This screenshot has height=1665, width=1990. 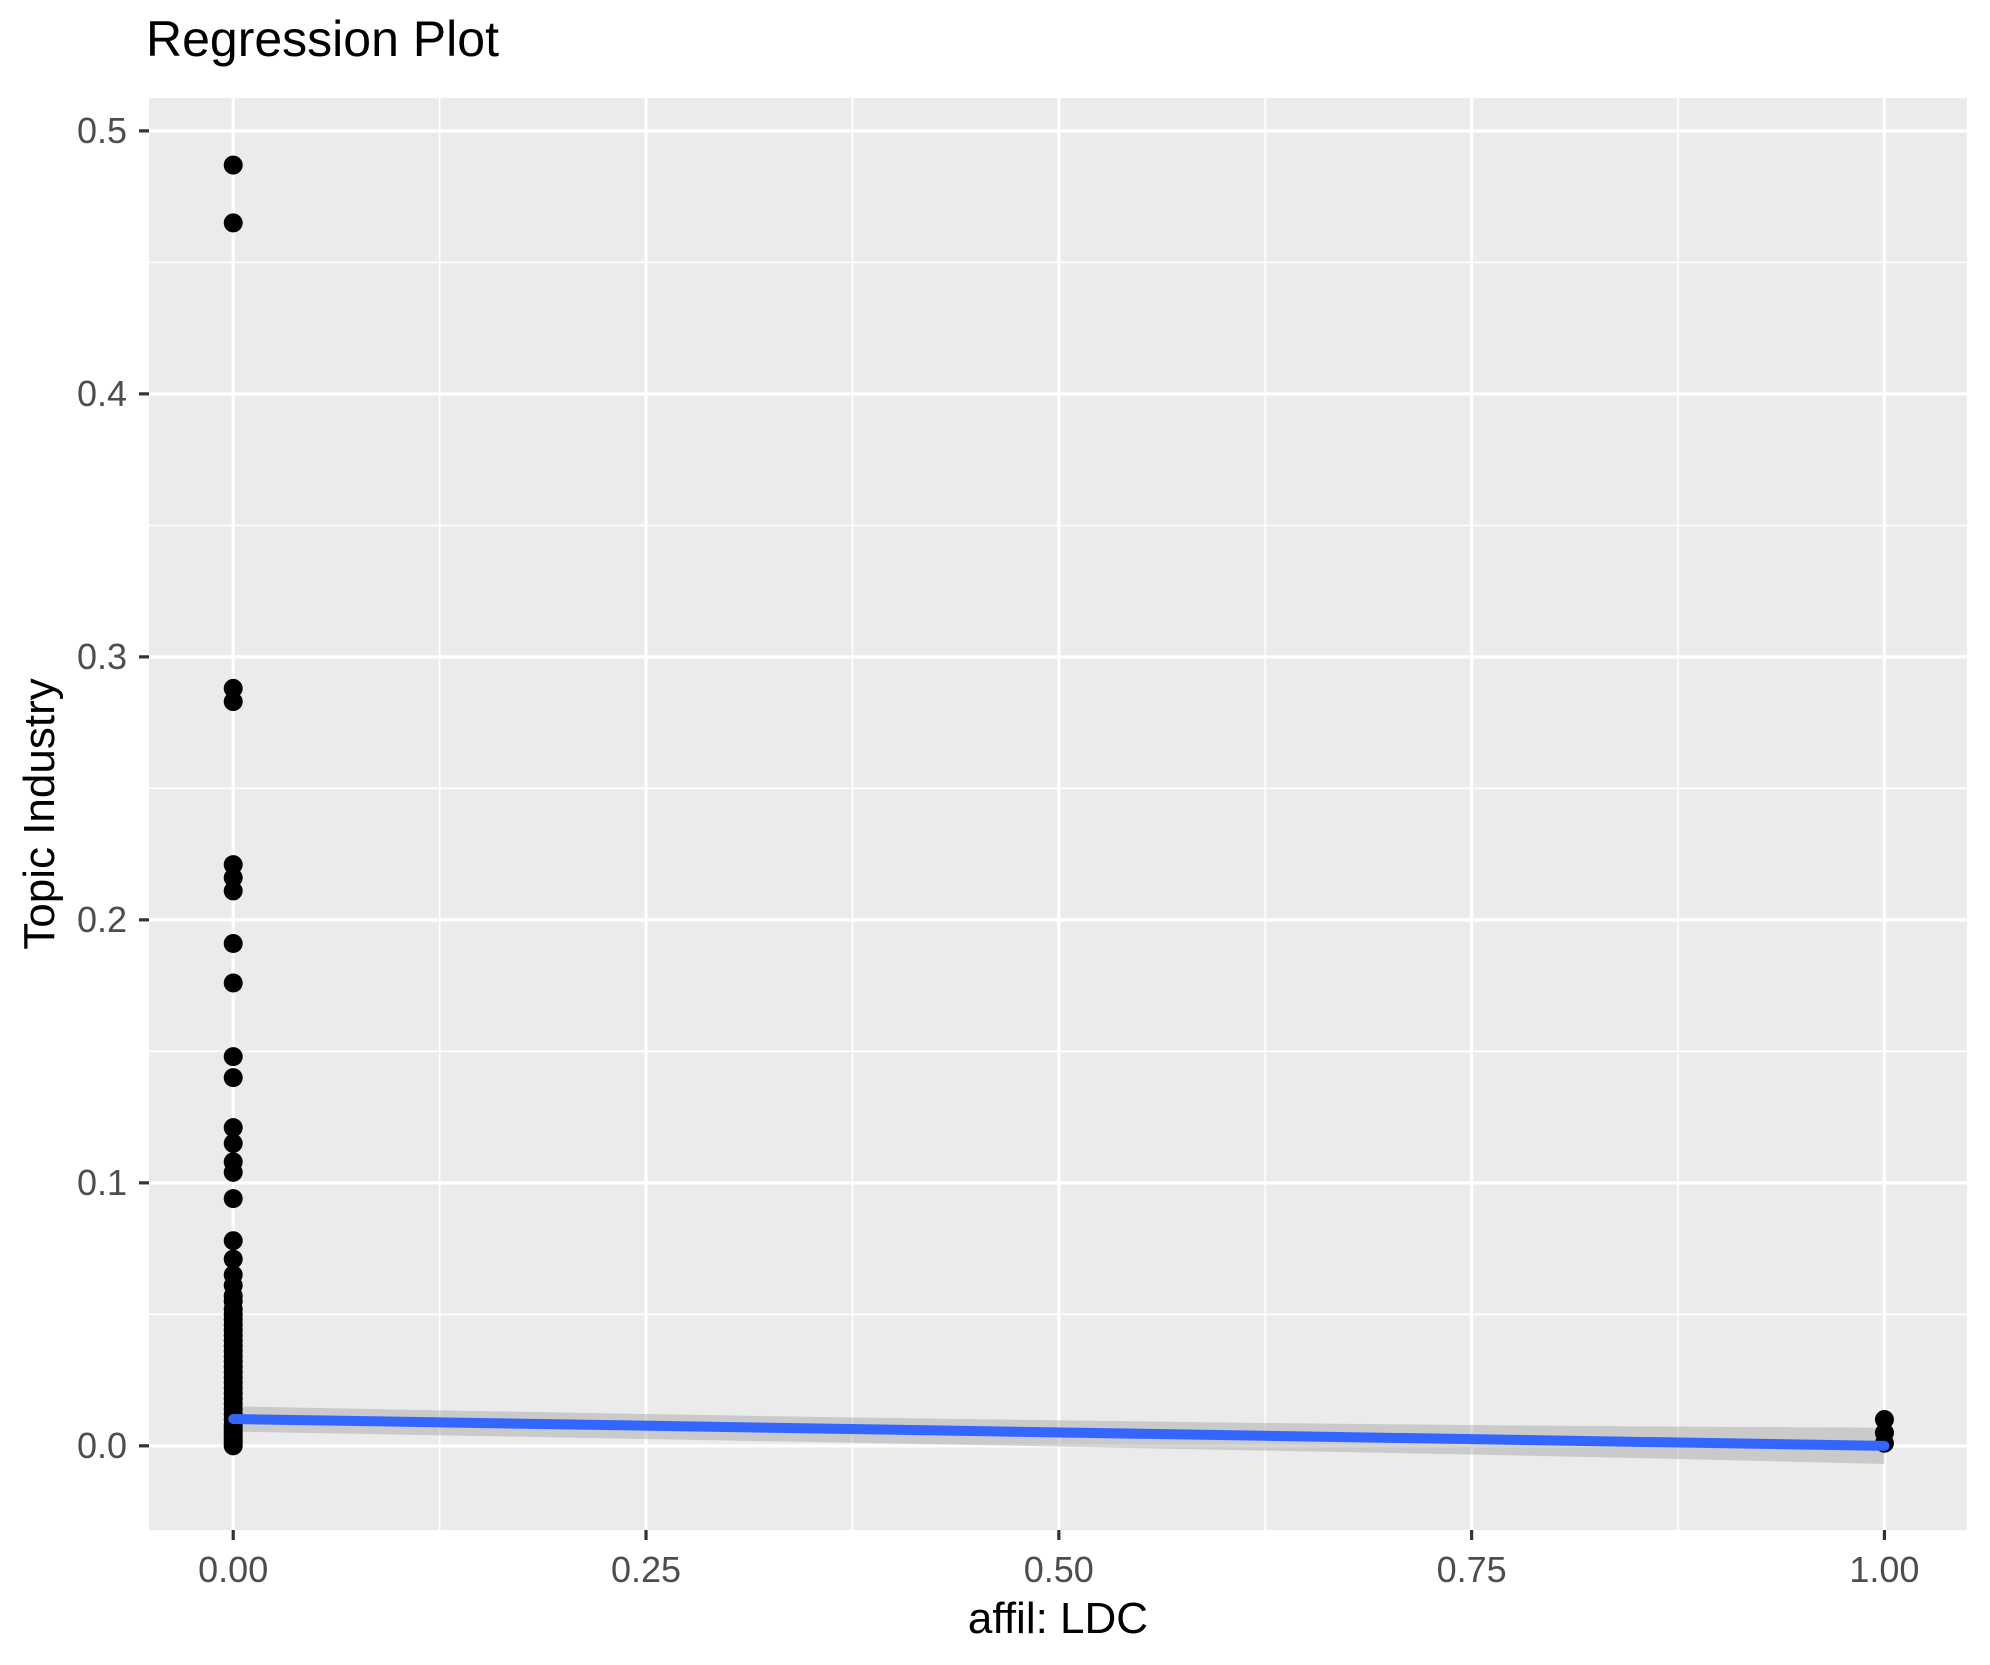 I want to click on y-tick-label: 0.0, so click(x=101, y=1445).